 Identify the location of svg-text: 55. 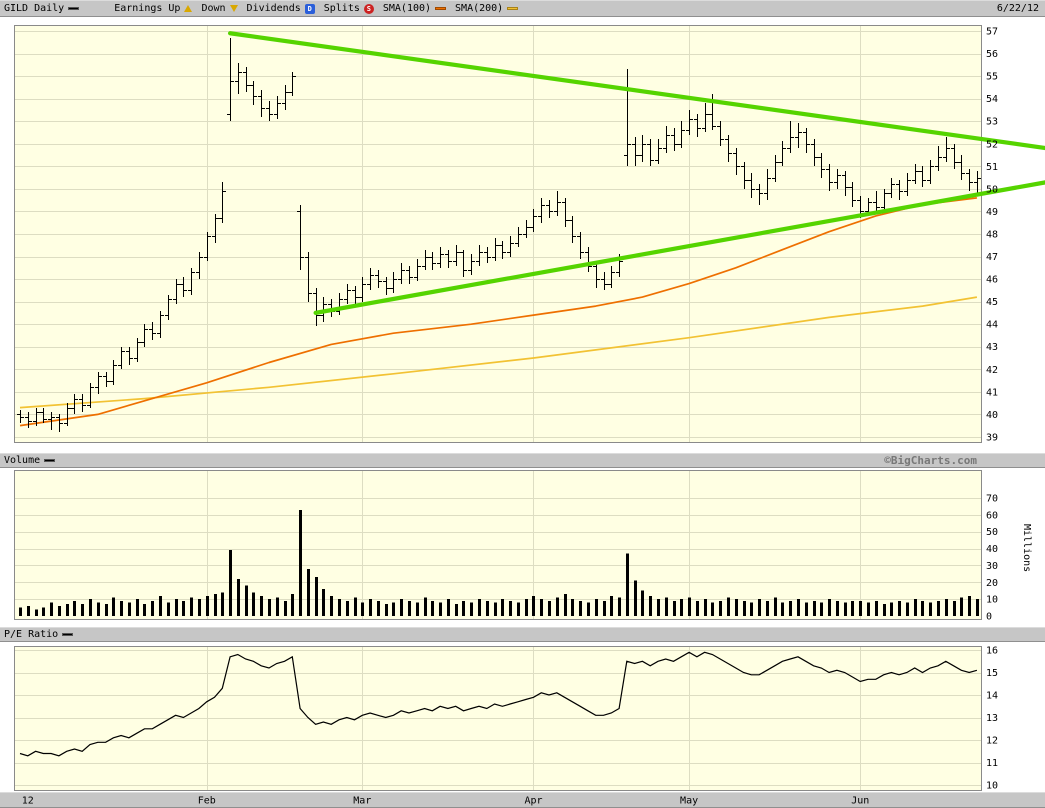
(992, 77).